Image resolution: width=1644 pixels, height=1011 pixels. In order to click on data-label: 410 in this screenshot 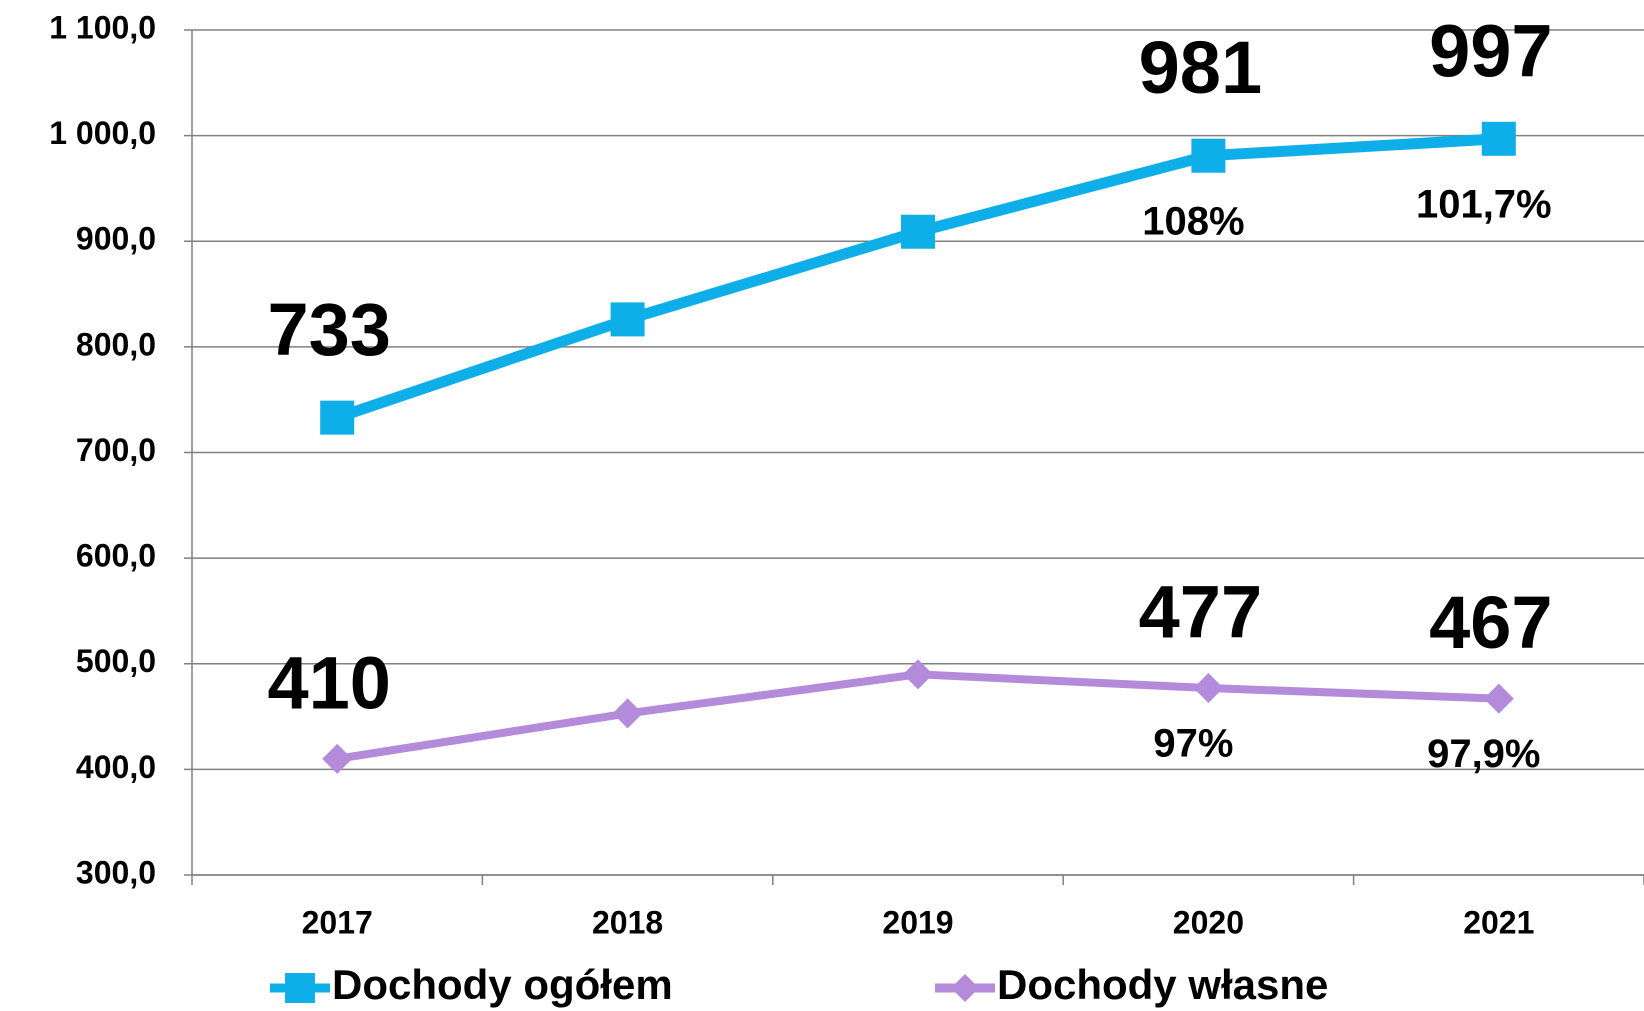, I will do `click(328, 682)`.